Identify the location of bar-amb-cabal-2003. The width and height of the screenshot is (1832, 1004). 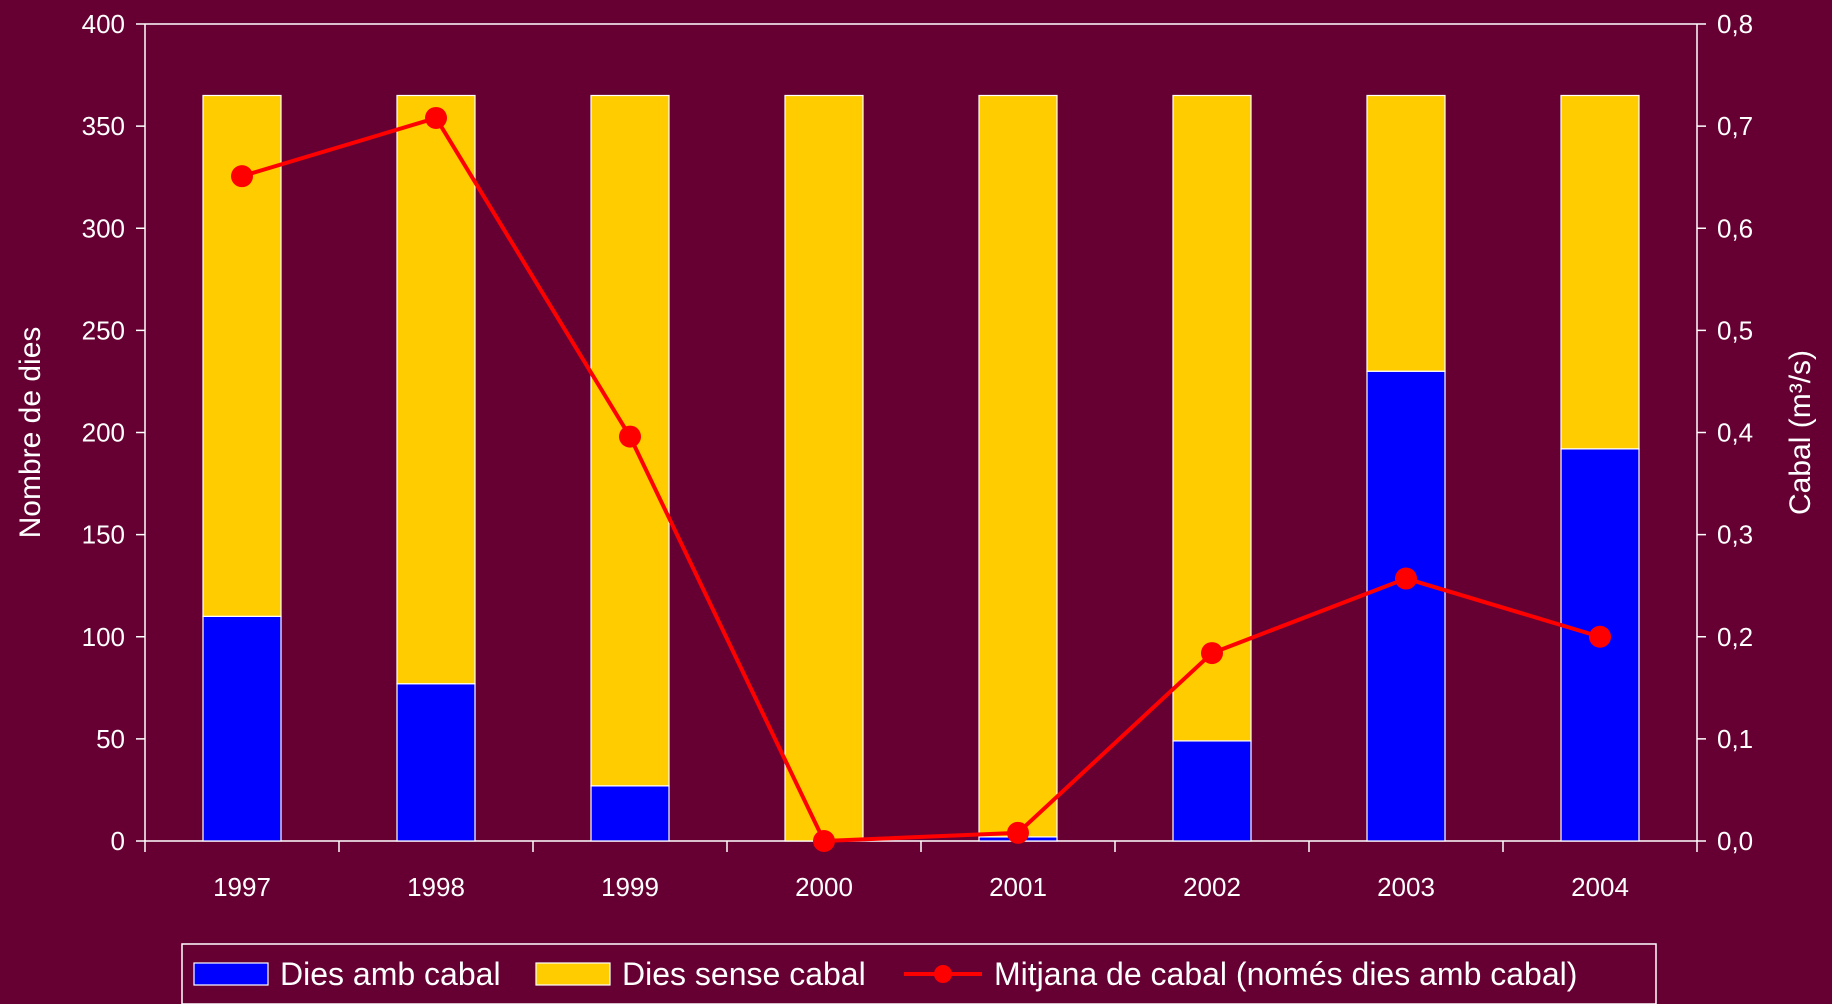
(1406, 606).